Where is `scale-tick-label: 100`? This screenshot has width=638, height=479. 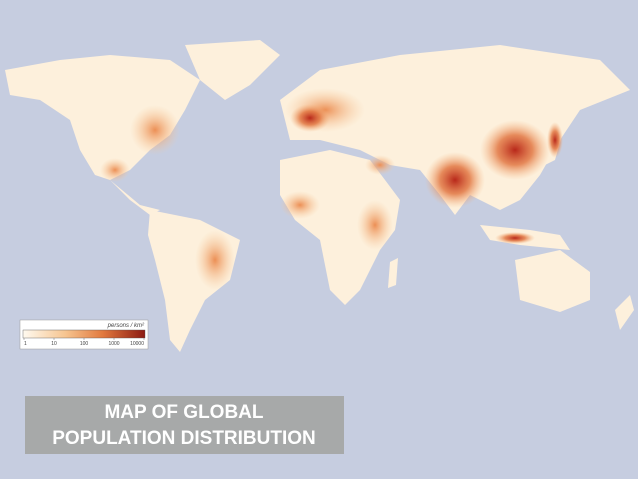
scale-tick-label: 100 is located at coordinates (84, 344).